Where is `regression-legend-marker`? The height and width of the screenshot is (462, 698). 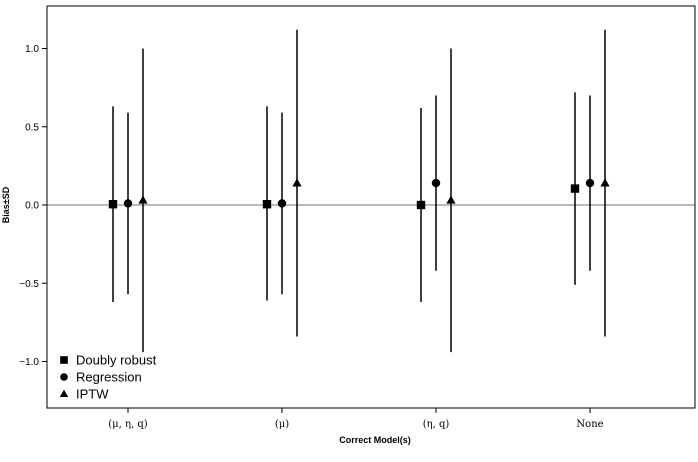
regression-legend-marker is located at coordinates (64, 377).